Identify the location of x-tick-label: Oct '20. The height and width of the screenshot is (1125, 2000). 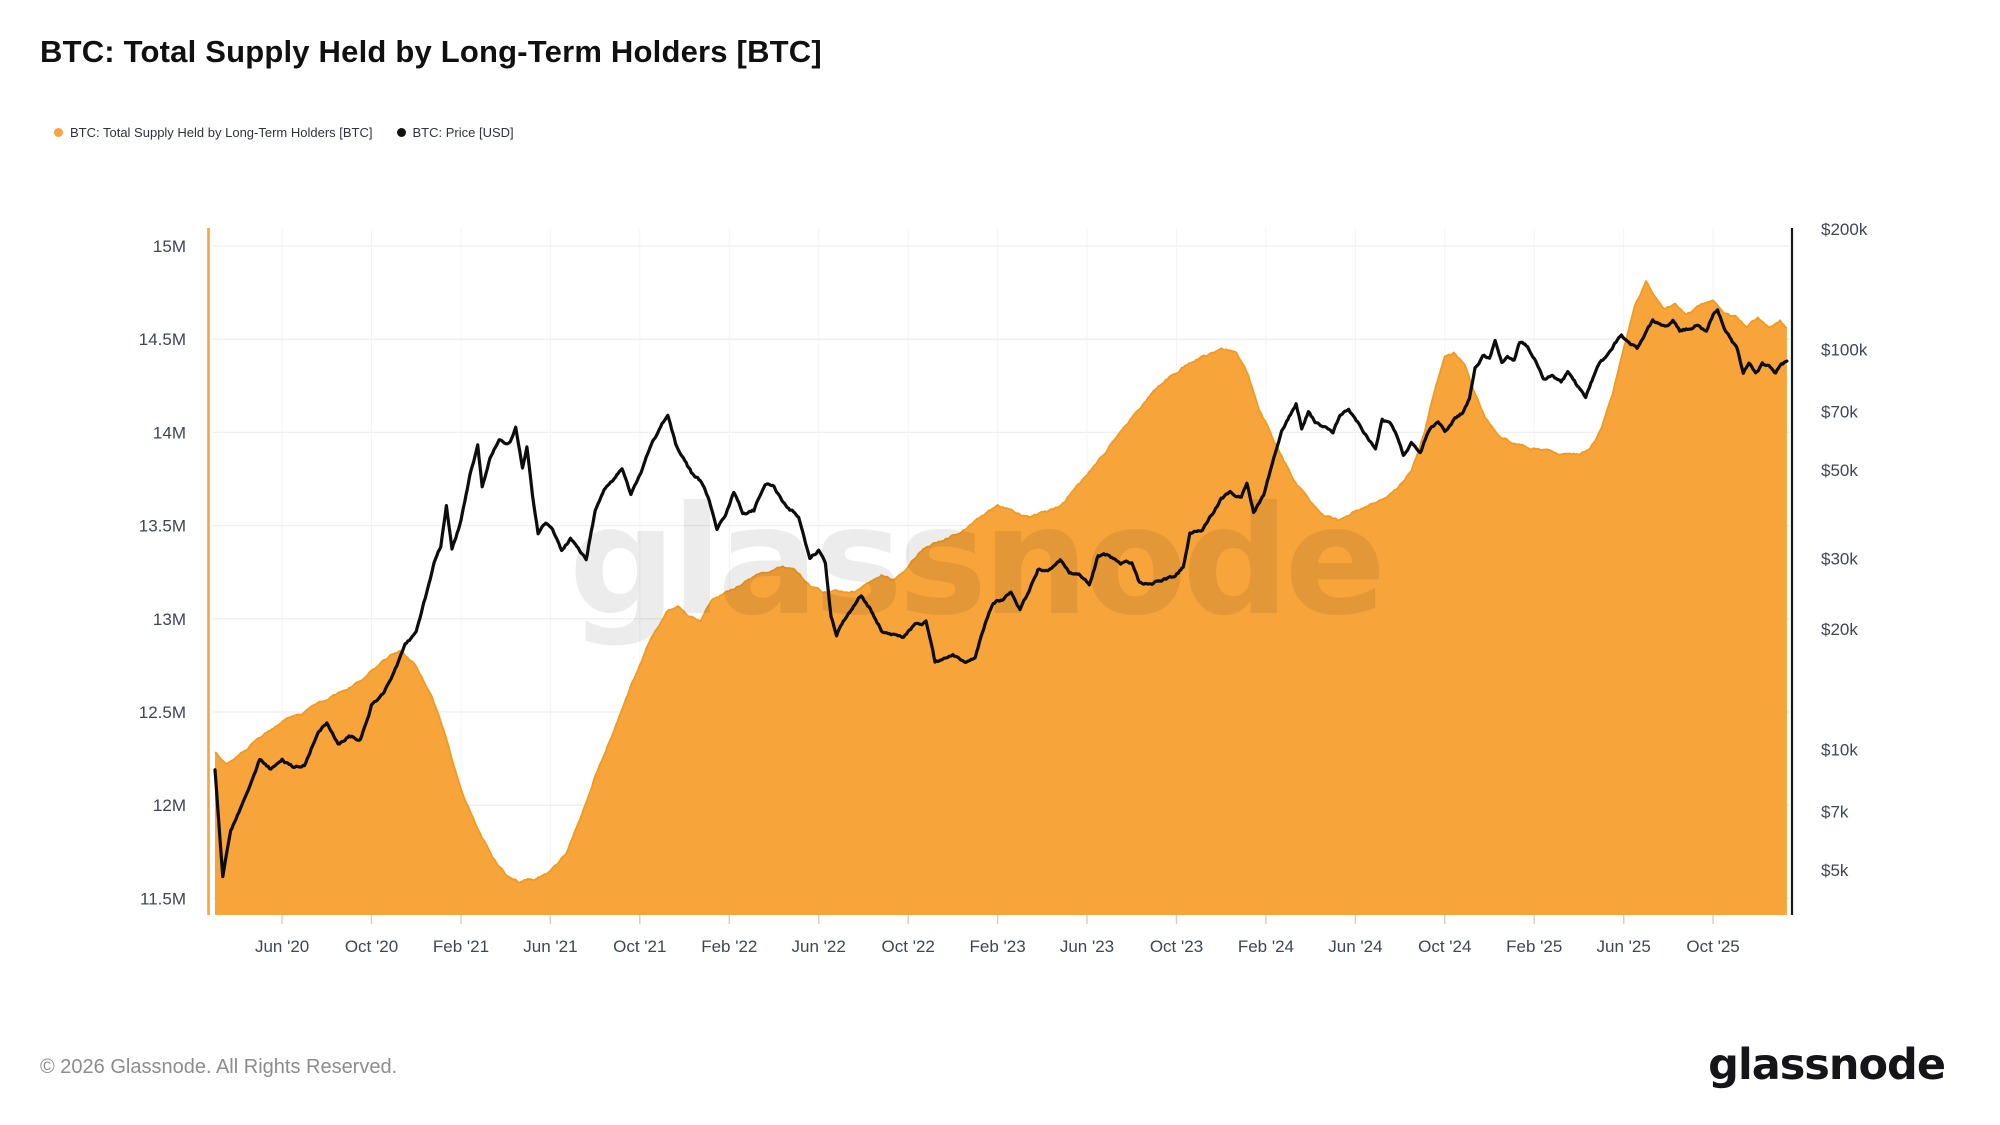
(371, 946).